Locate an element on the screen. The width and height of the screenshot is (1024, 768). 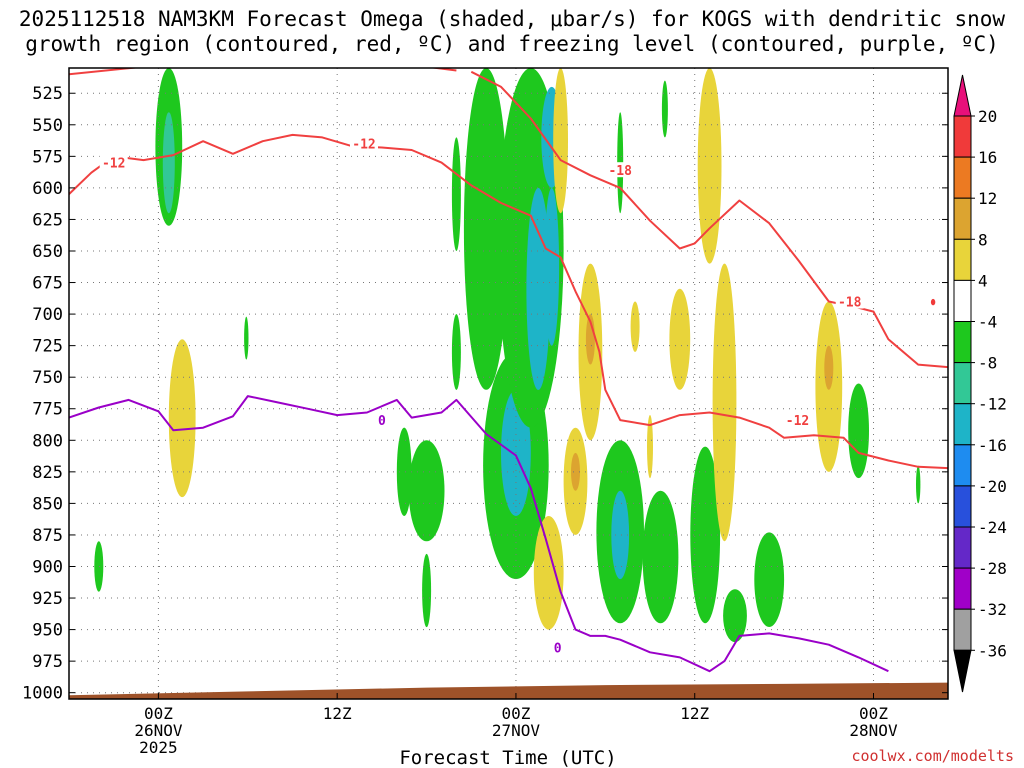
colorbar-label: -4 is located at coordinates (987, 322).